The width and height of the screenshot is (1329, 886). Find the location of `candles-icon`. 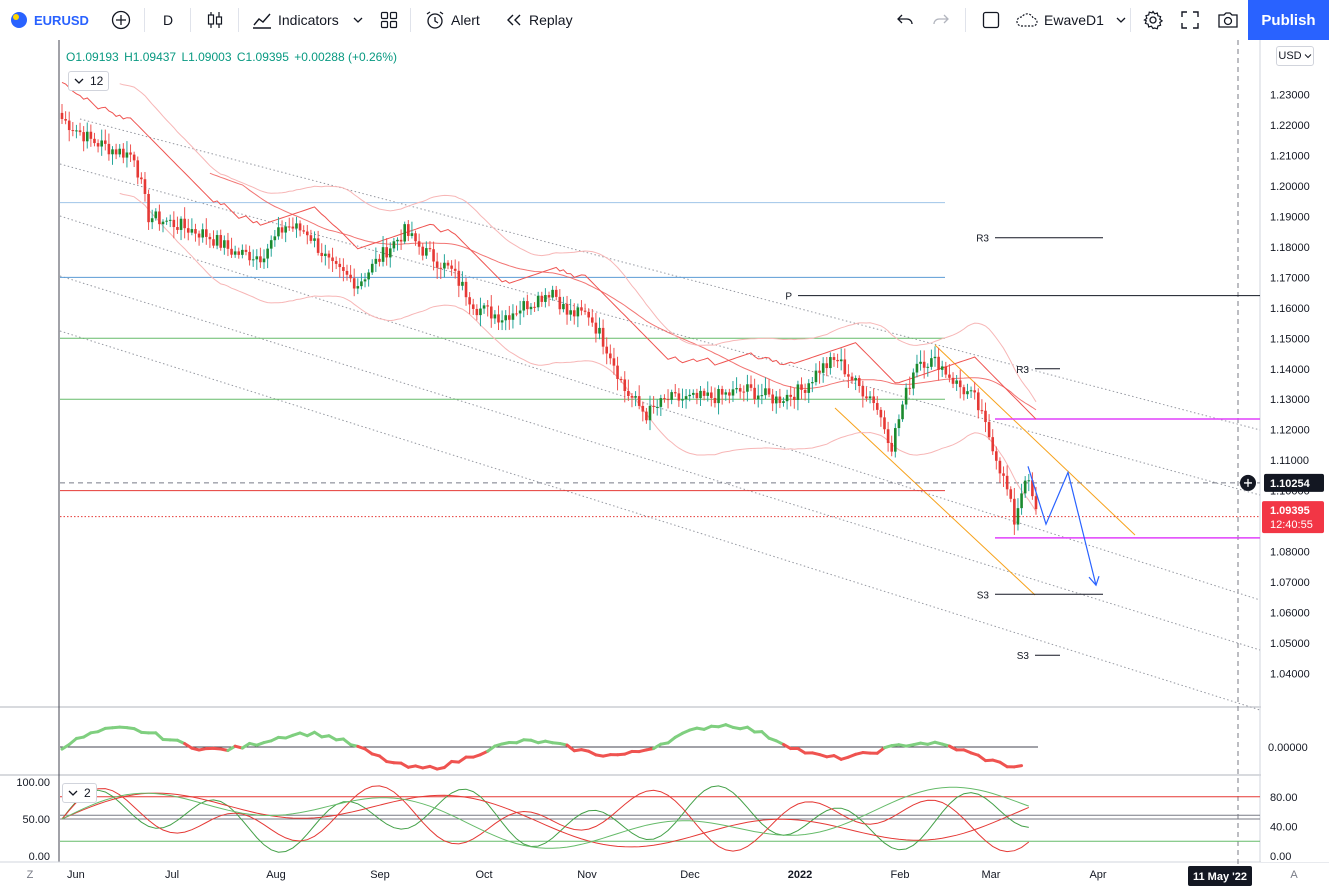

candles-icon is located at coordinates (215, 20).